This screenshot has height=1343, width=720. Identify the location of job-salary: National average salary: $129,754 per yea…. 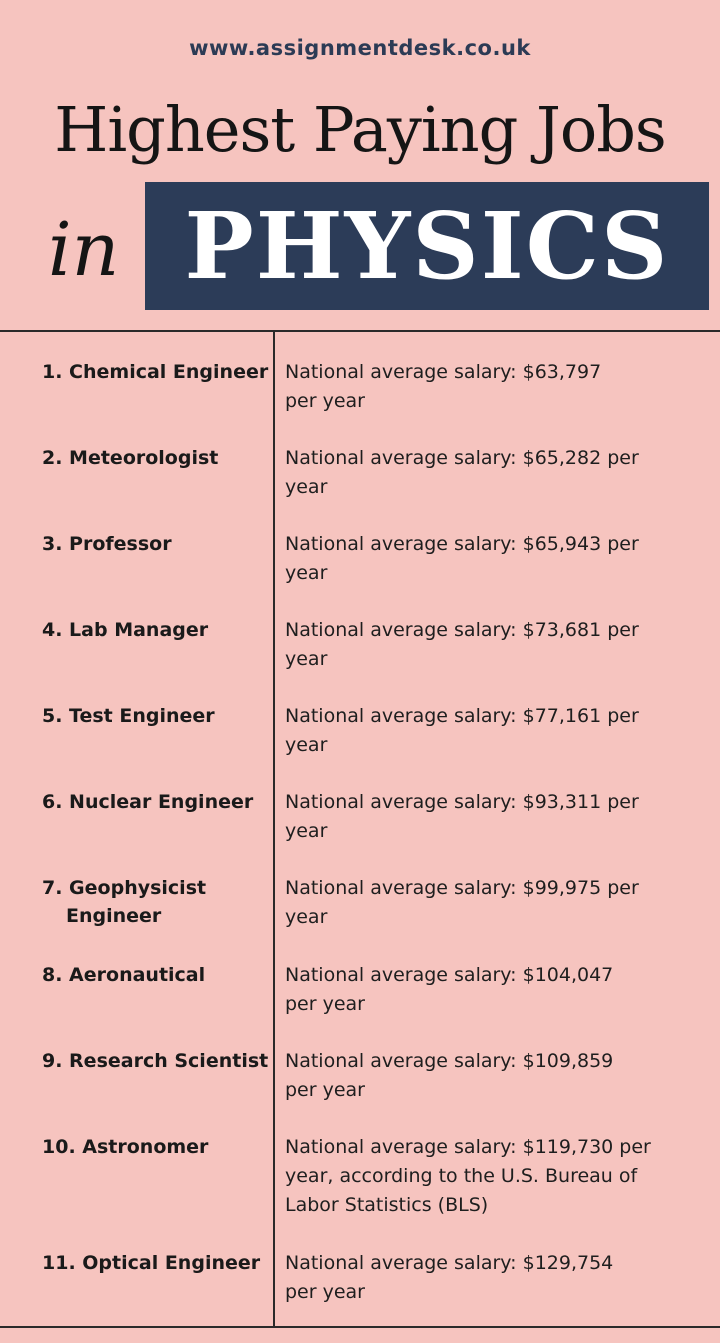
(449, 1277).